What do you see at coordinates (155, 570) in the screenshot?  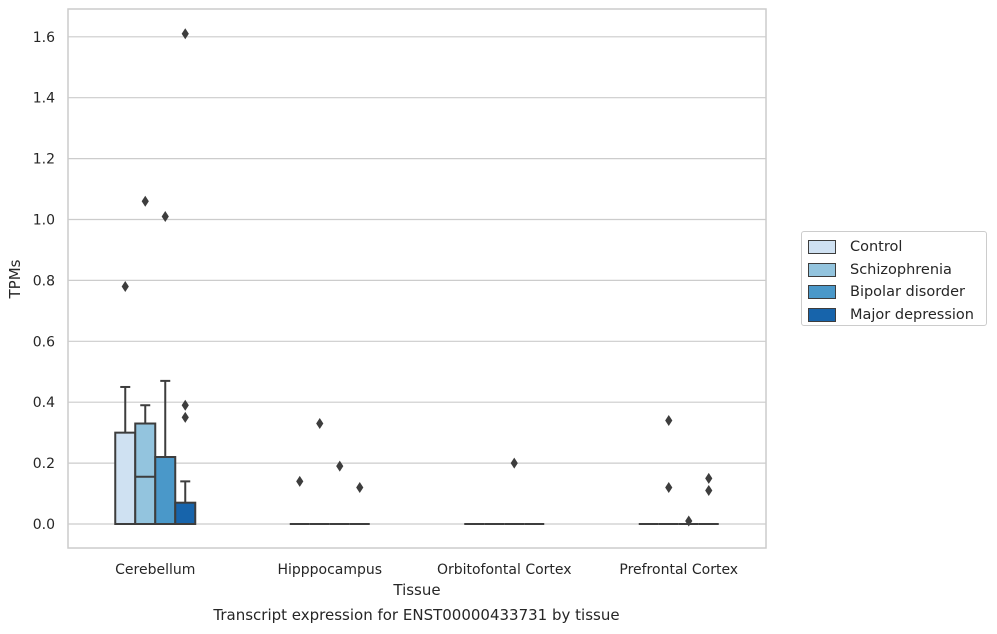 I see `x-tick-label: Cerebellum` at bounding box center [155, 570].